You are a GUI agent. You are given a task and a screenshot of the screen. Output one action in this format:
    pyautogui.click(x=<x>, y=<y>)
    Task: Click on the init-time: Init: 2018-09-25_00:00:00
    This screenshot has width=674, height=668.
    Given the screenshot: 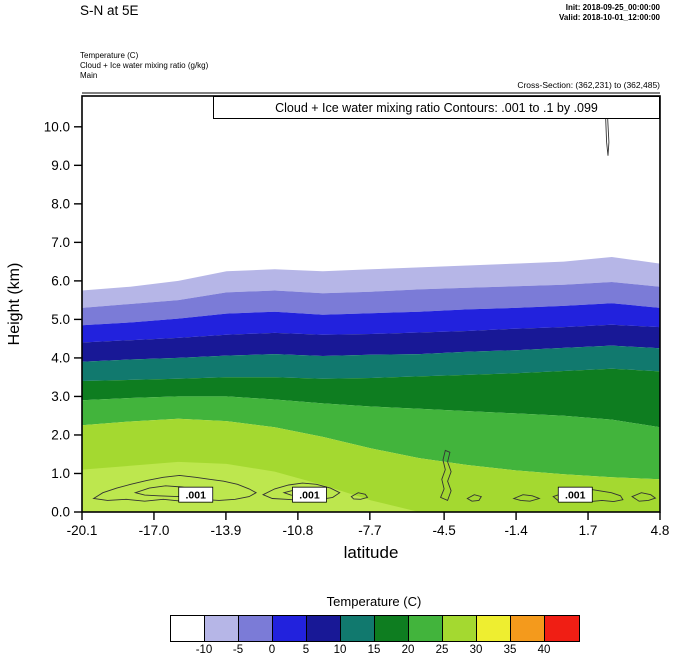 What is the action you would take?
    pyautogui.click(x=612, y=7)
    